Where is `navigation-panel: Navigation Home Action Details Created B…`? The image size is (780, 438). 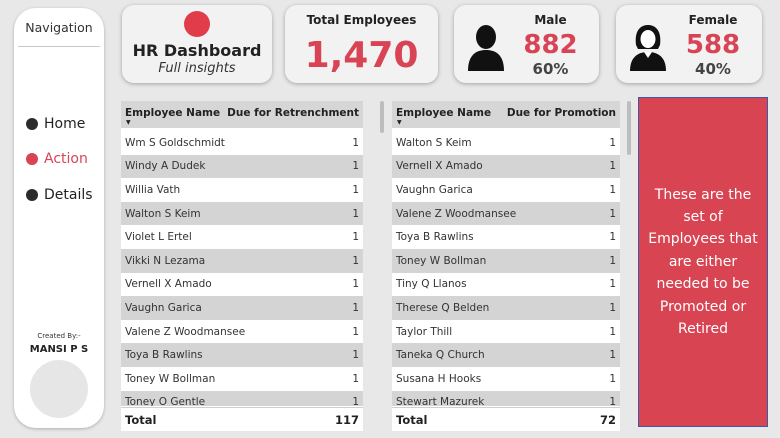 navigation-panel: Navigation Home Action Details Created B… is located at coordinates (59, 218).